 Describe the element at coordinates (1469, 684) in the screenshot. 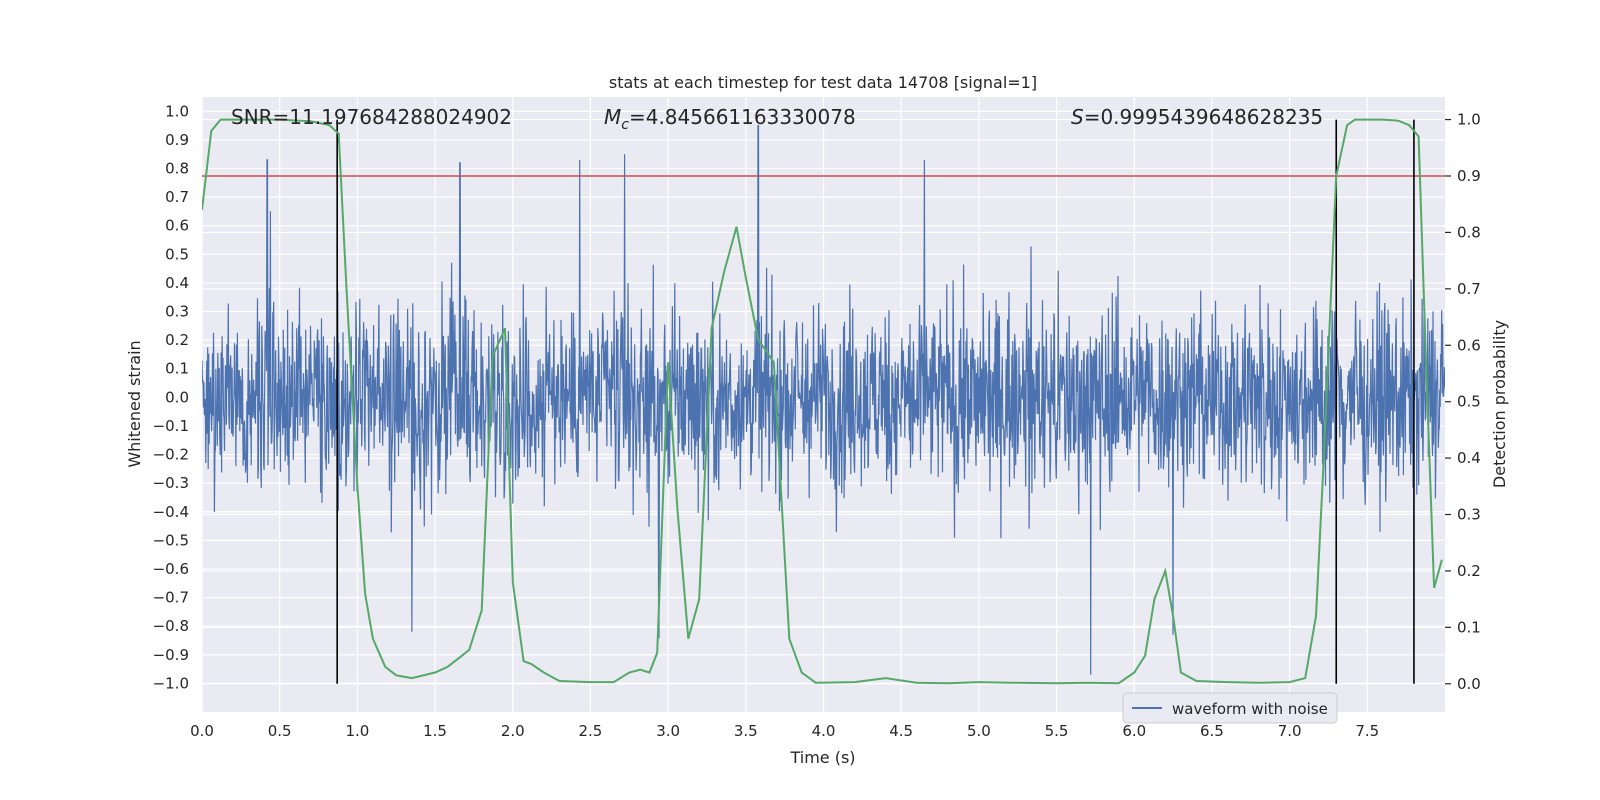

I see `y2-tick-label: 0.0` at that location.